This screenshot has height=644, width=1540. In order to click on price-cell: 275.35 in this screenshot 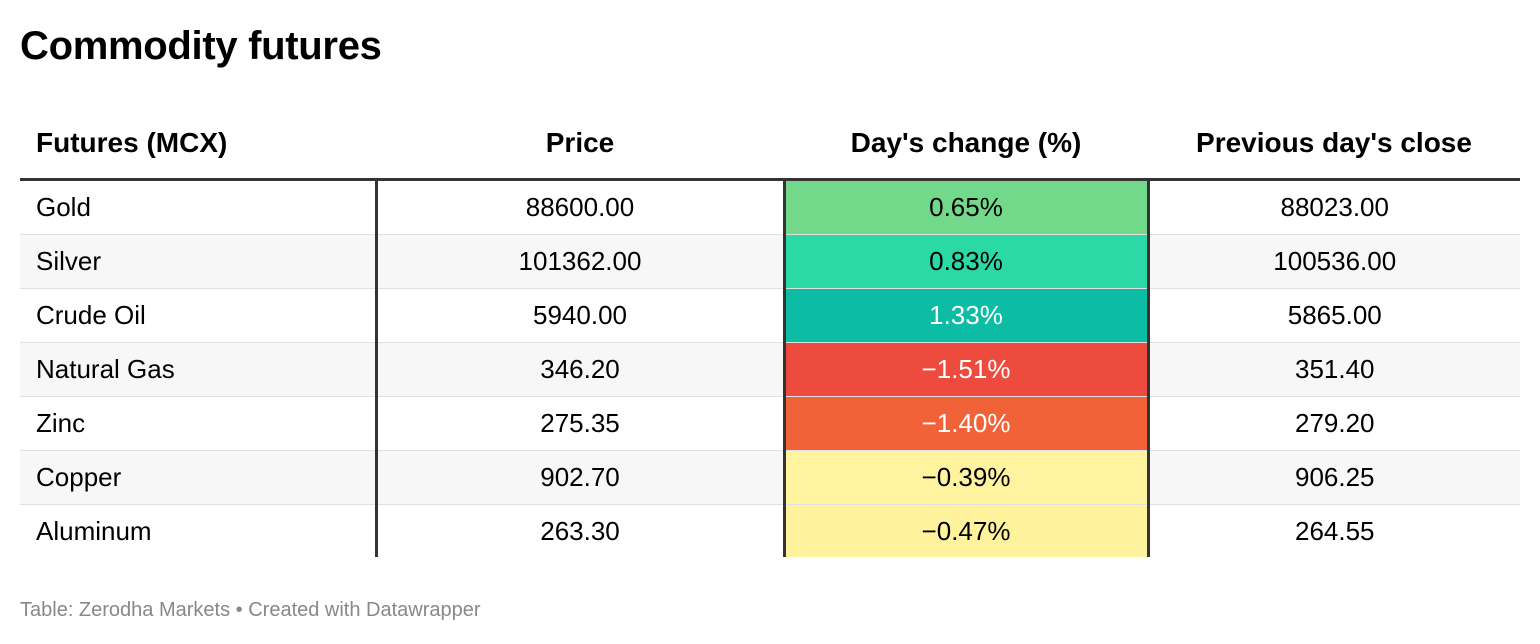, I will do `click(580, 423)`.